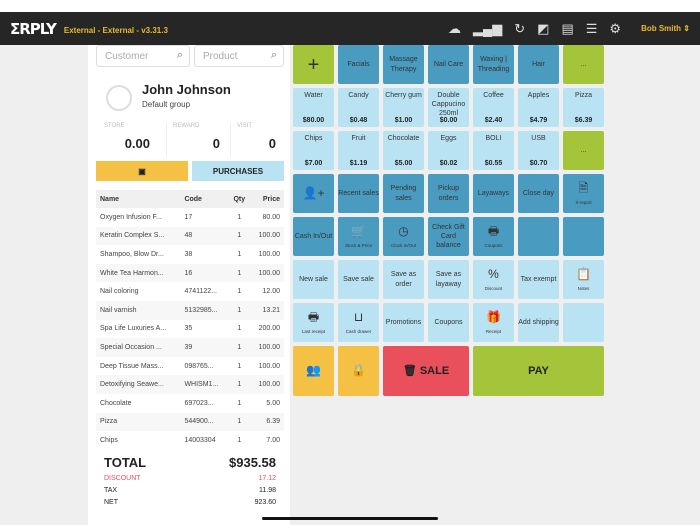  I want to click on cell-name: Chips, so click(109, 440).